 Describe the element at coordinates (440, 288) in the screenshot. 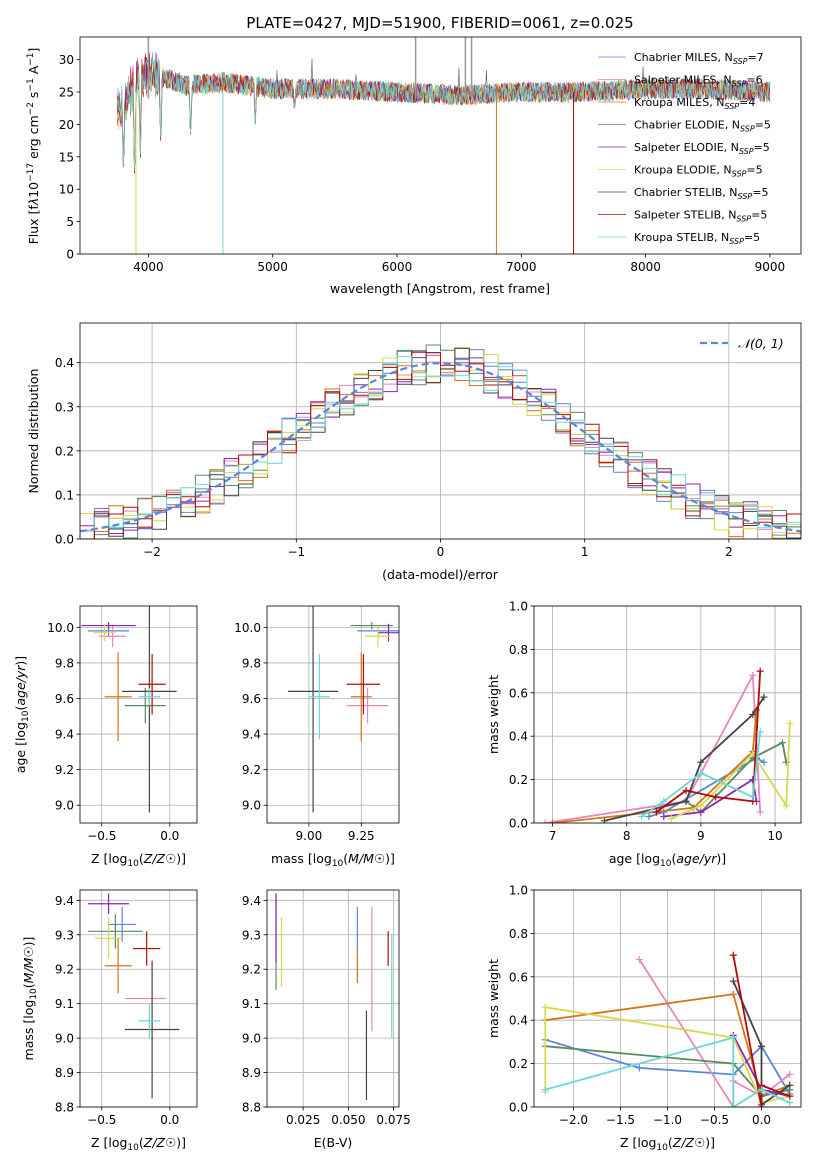

I see `x-axis-label: wavelength [Angstrom, rest frame]` at that location.